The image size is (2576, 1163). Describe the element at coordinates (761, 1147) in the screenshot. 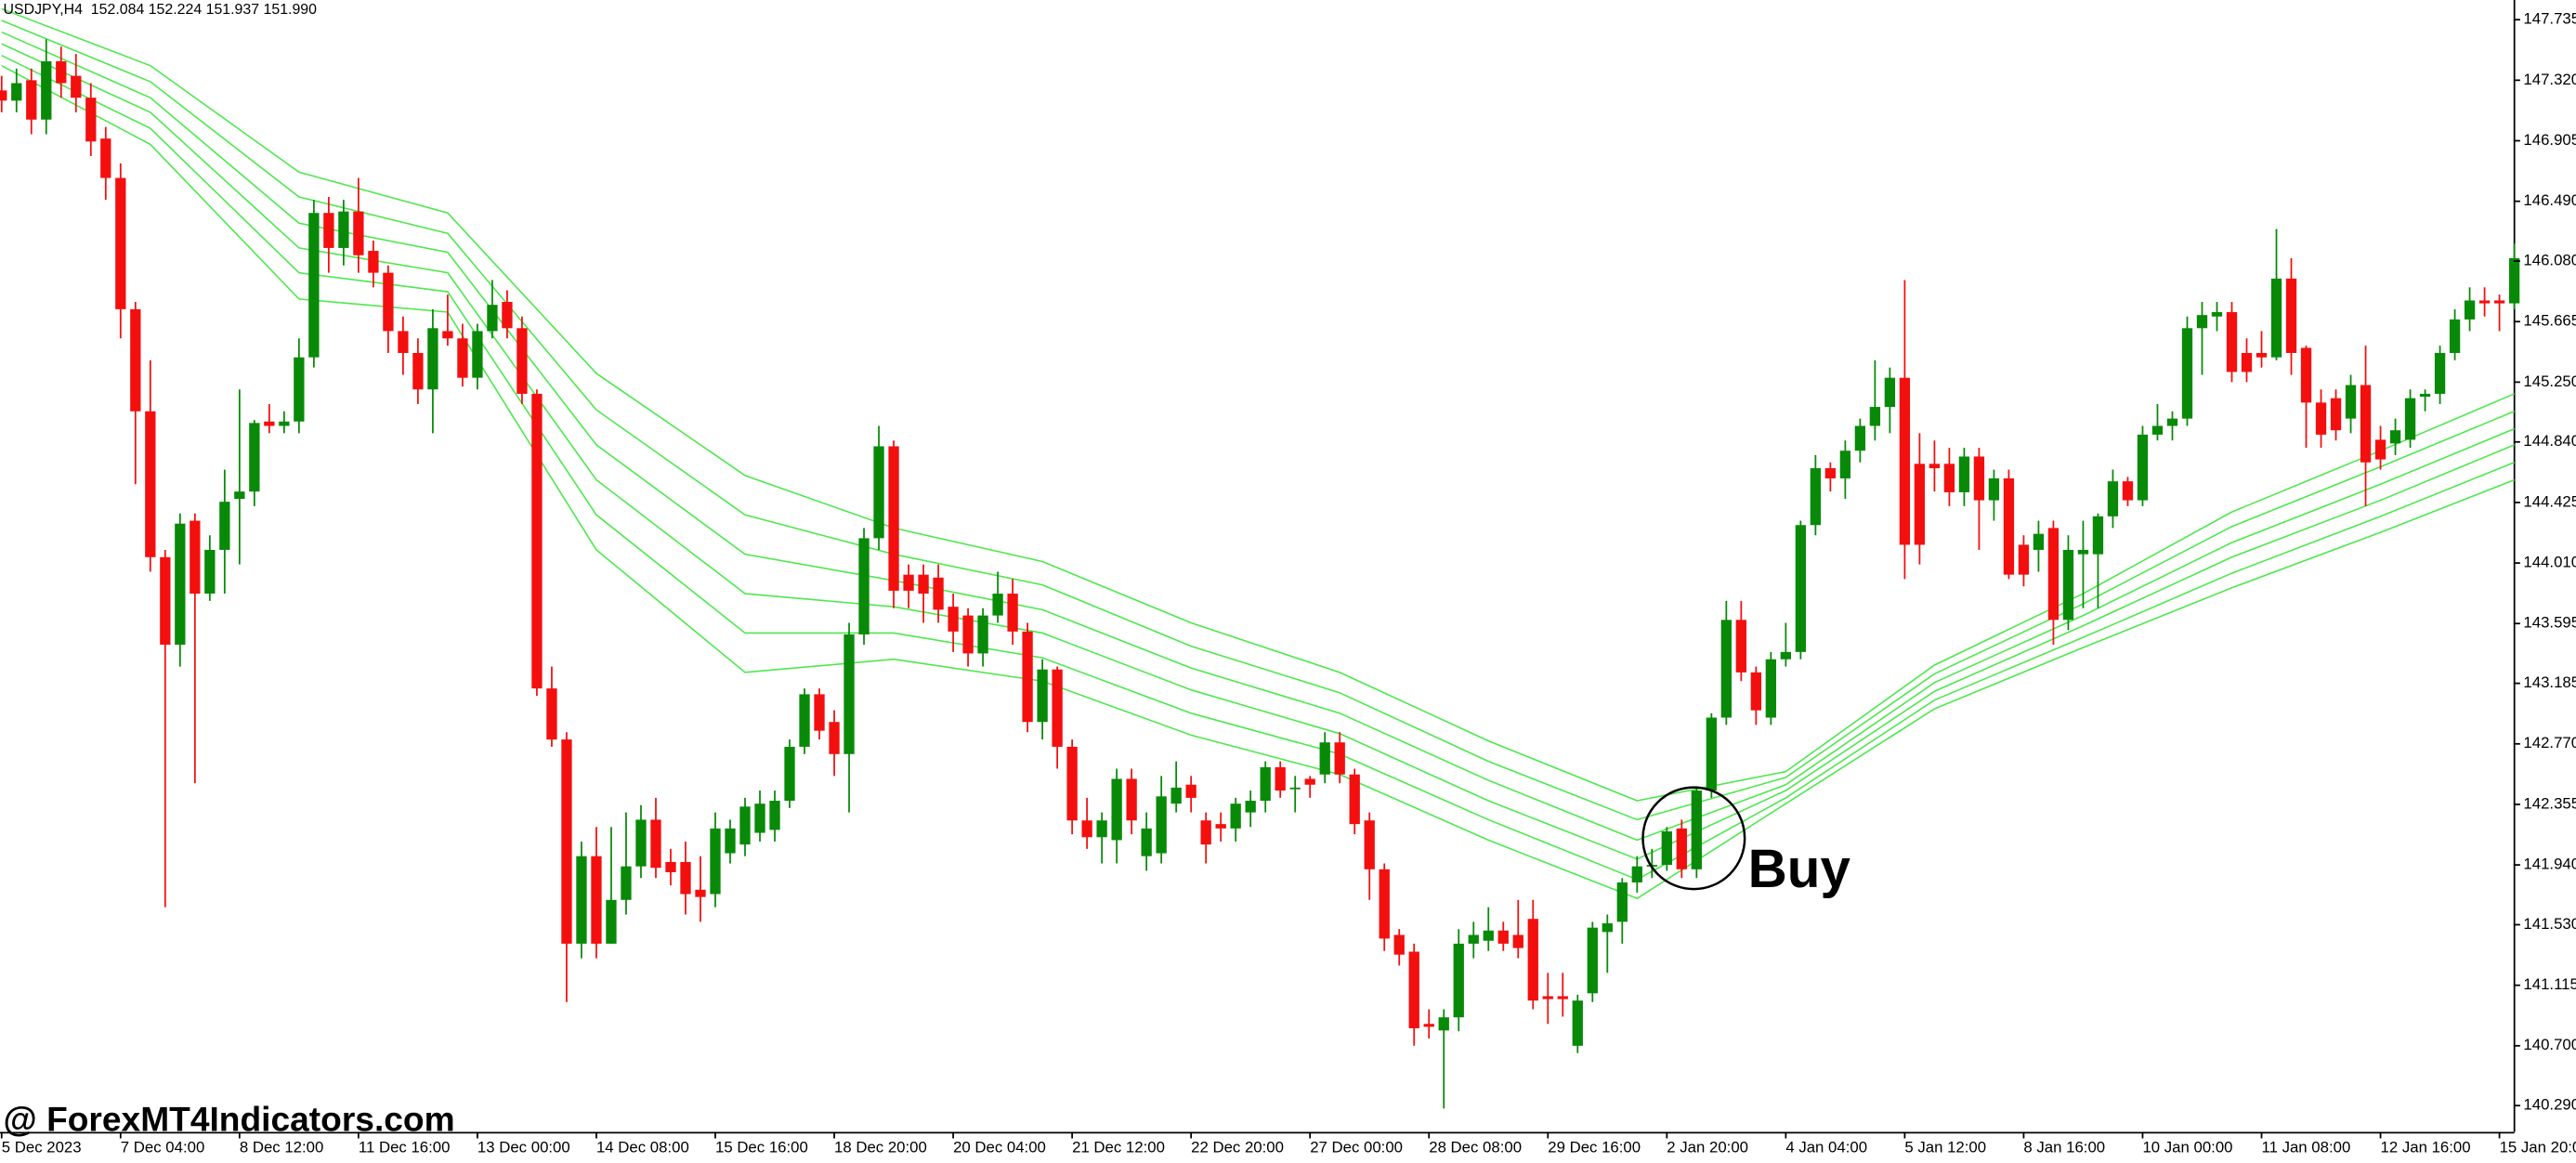

I see `x-tick-label: 15 Dec 16:00` at that location.